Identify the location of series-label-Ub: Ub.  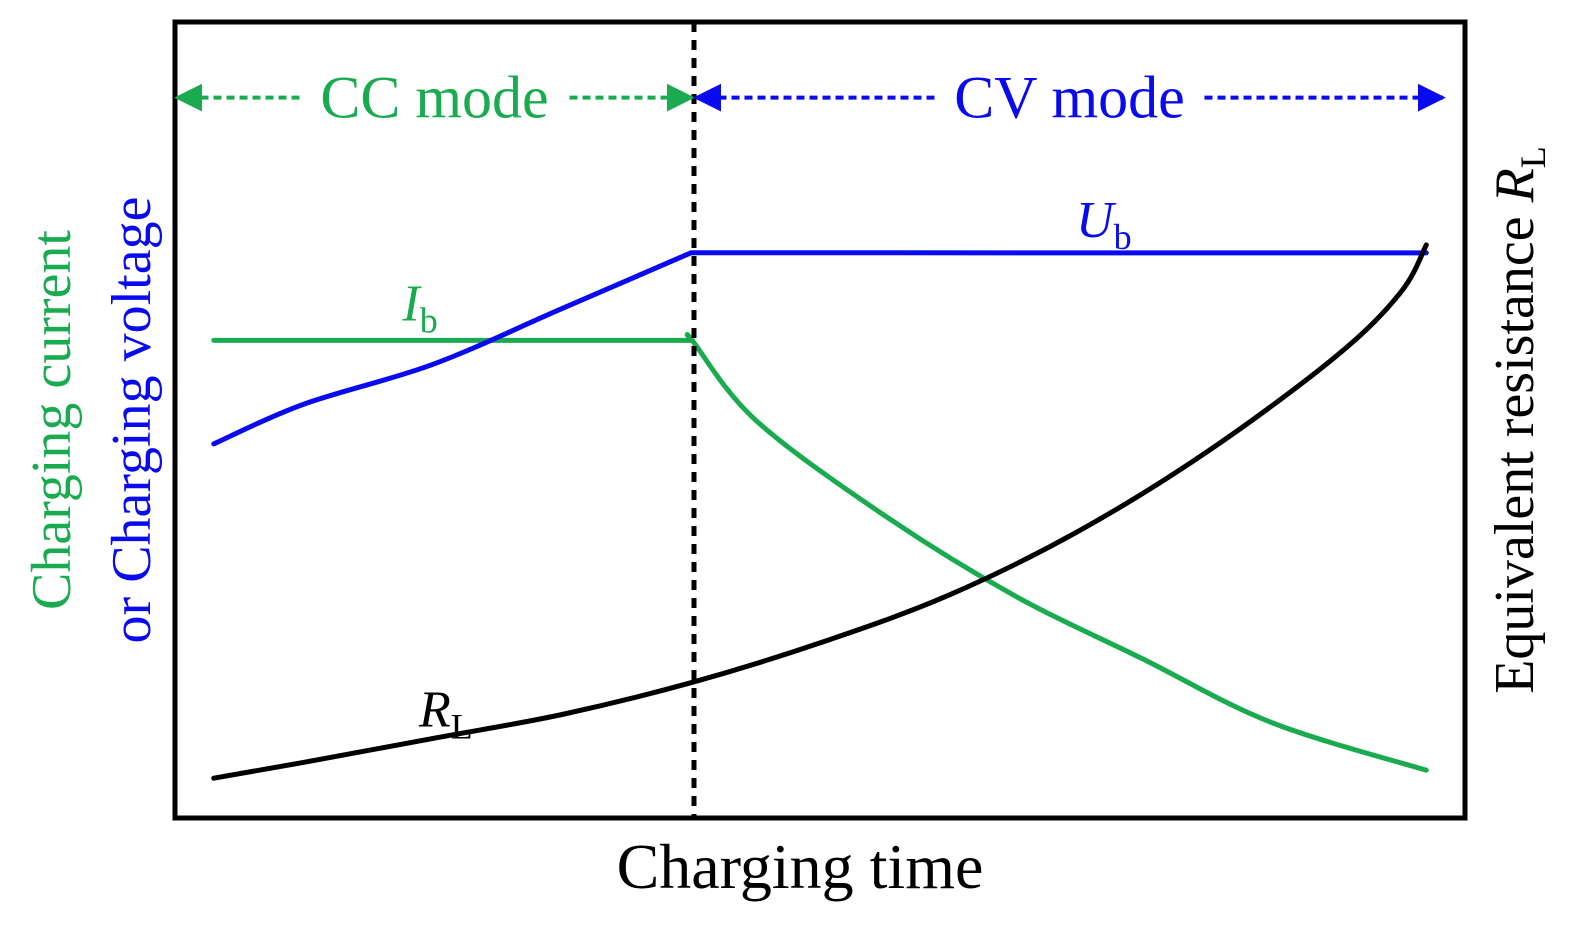
(1104, 224).